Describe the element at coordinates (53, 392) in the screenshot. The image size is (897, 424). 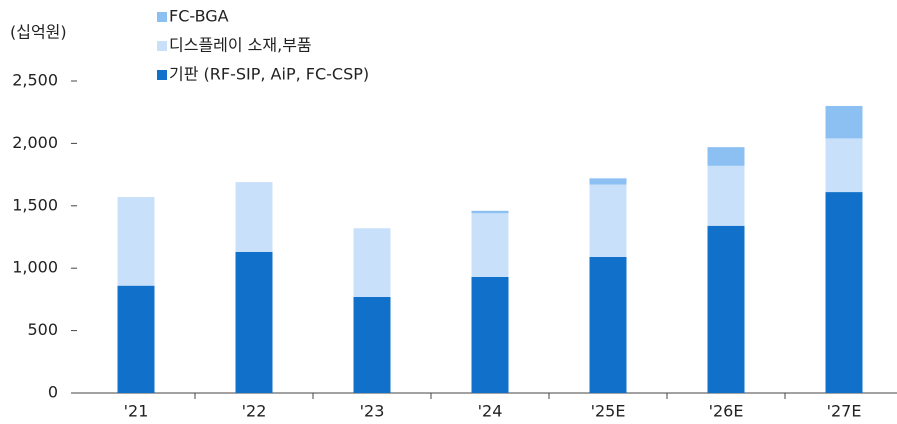
I see `y-tick-label: 0` at that location.